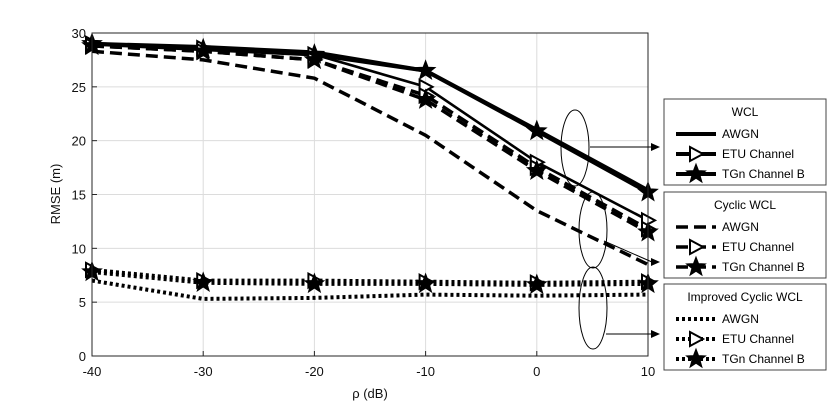 This screenshot has height=406, width=830. What do you see at coordinates (745, 297) in the screenshot?
I see `legend-title-improved-cyclic-wcl: Improved Cyclic WCL` at bounding box center [745, 297].